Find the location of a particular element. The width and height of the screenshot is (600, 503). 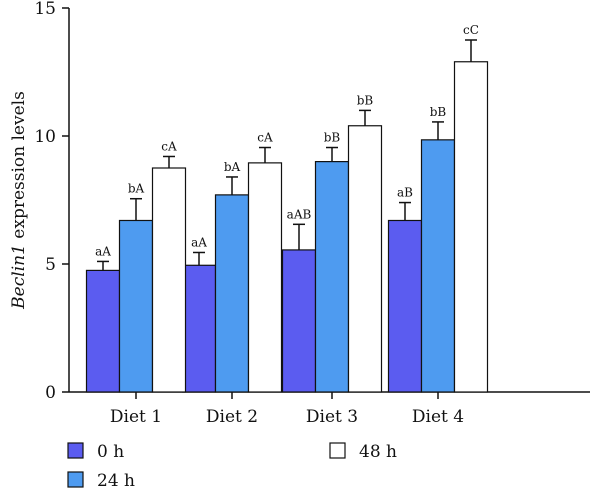

legend-label: 48 h is located at coordinates (378, 452).